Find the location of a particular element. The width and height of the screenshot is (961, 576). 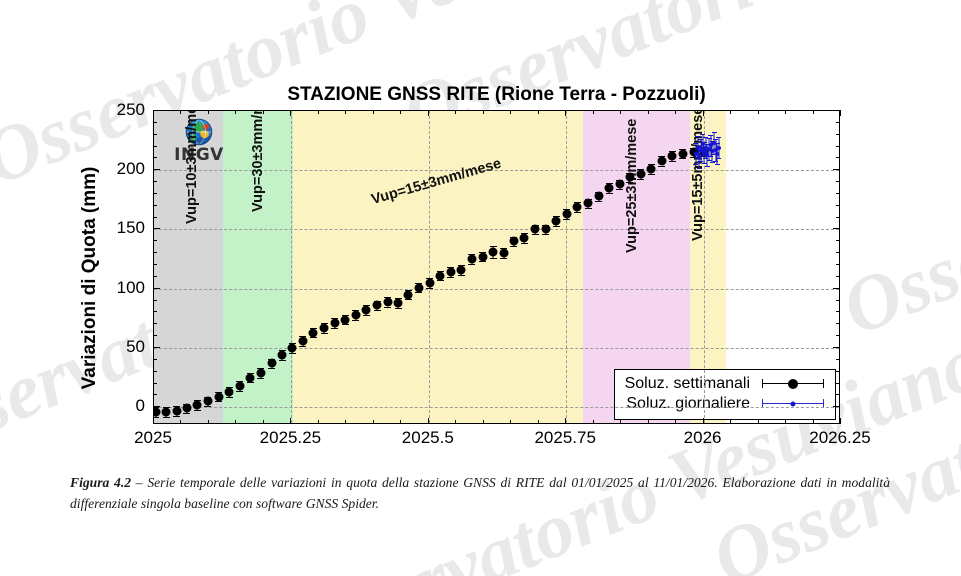

x-axis-tick-label: 2026 is located at coordinates (702, 437).